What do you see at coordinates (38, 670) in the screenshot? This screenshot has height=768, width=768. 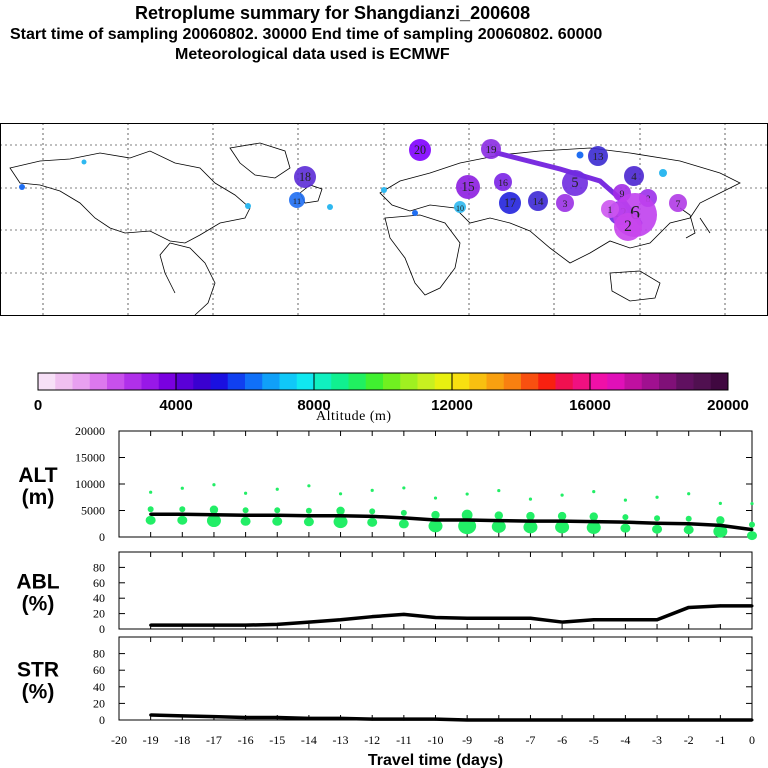 I see `panel-label: STR` at bounding box center [38, 670].